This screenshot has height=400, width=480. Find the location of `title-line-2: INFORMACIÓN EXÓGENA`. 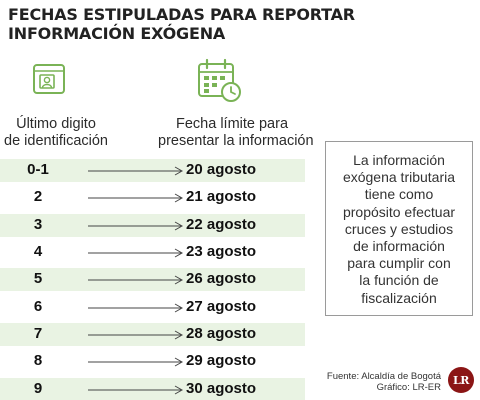

title-line-2: INFORMACIÓN EXÓGENA is located at coordinates (117, 33).